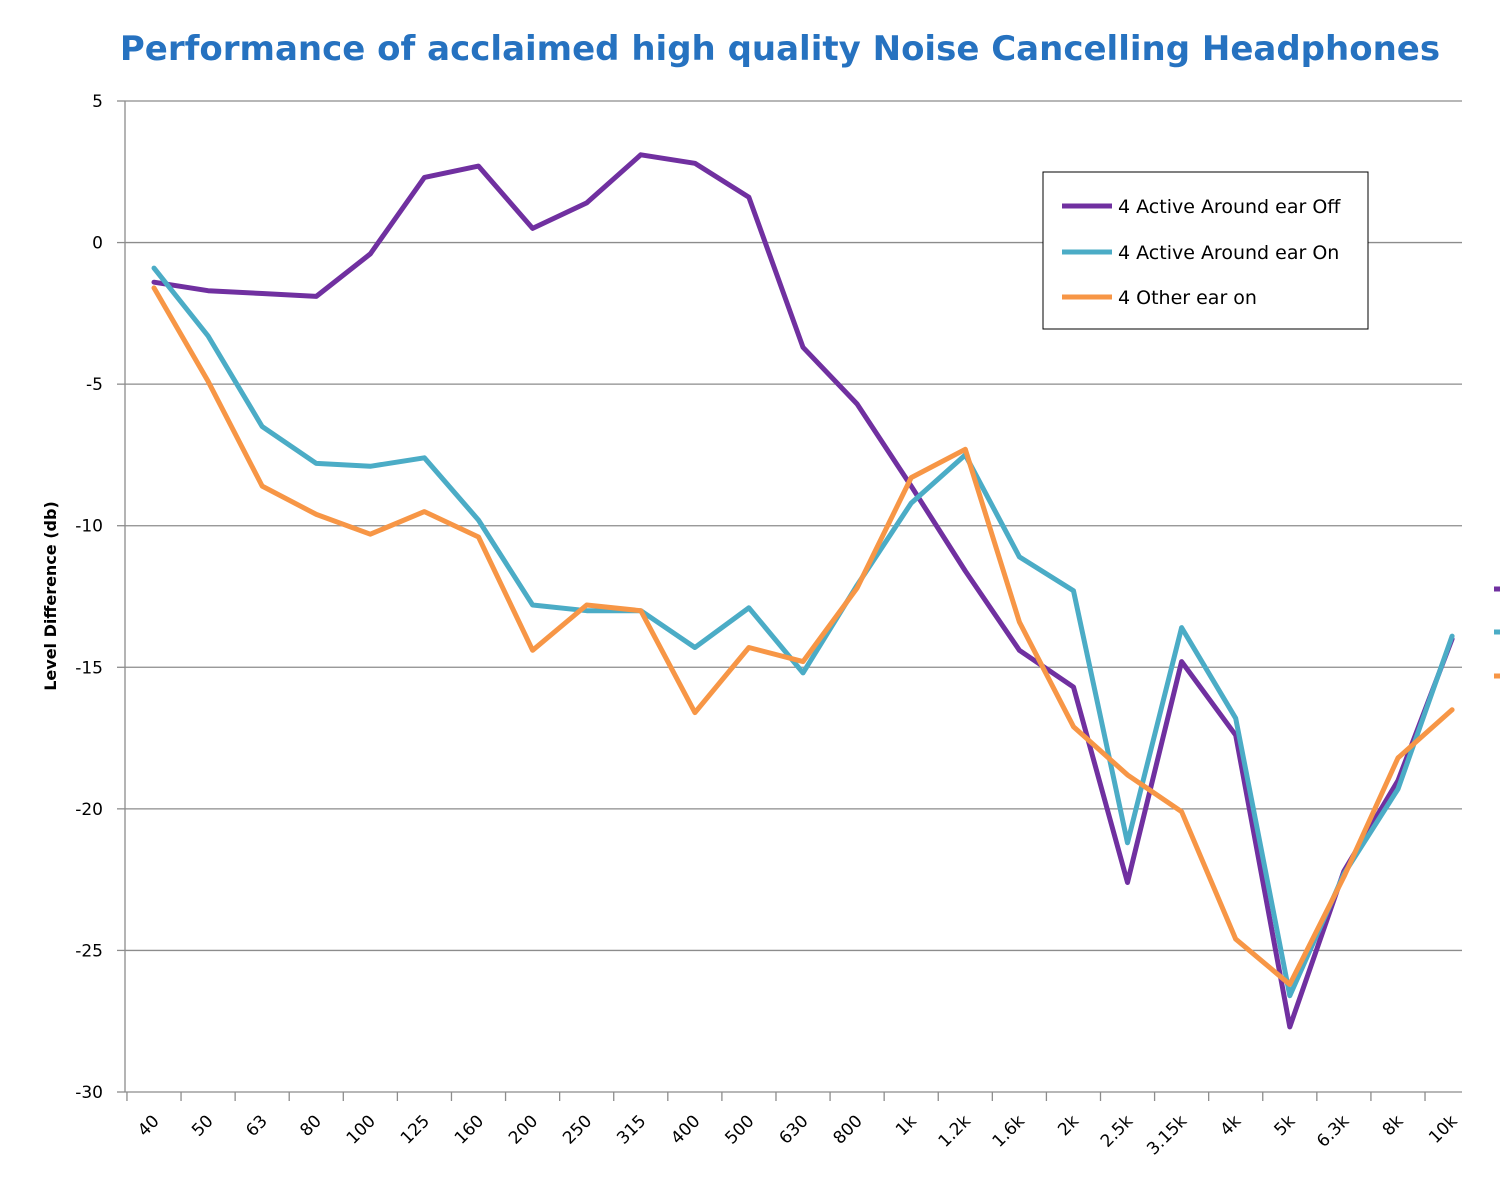  What do you see at coordinates (1497, 632) in the screenshot?
I see `edge-legend-markers` at bounding box center [1497, 632].